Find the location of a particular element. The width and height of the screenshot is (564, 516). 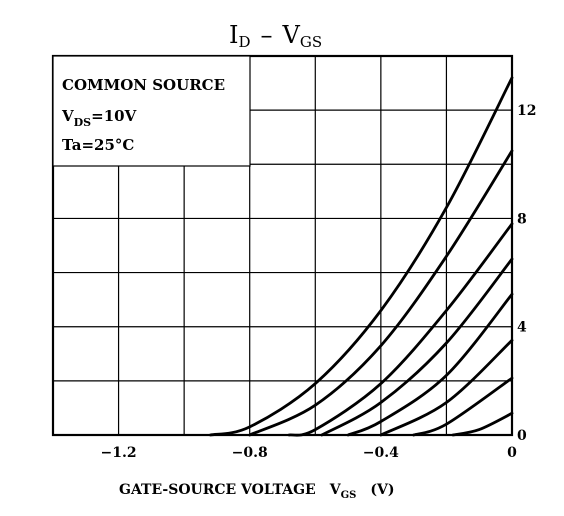

condition-ta: Ta=25°C is located at coordinates (98, 145).